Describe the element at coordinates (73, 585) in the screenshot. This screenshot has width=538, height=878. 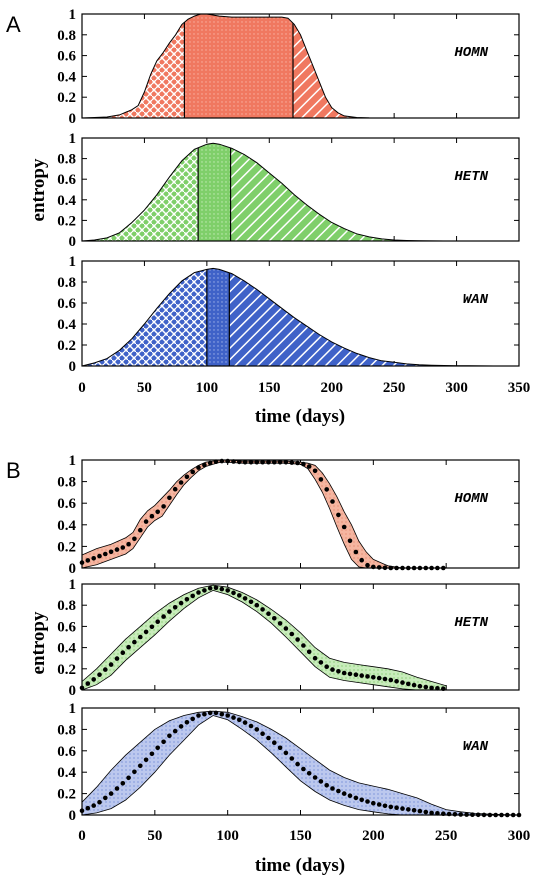
I see `axis-b-2-ytick-label: 1` at that location.